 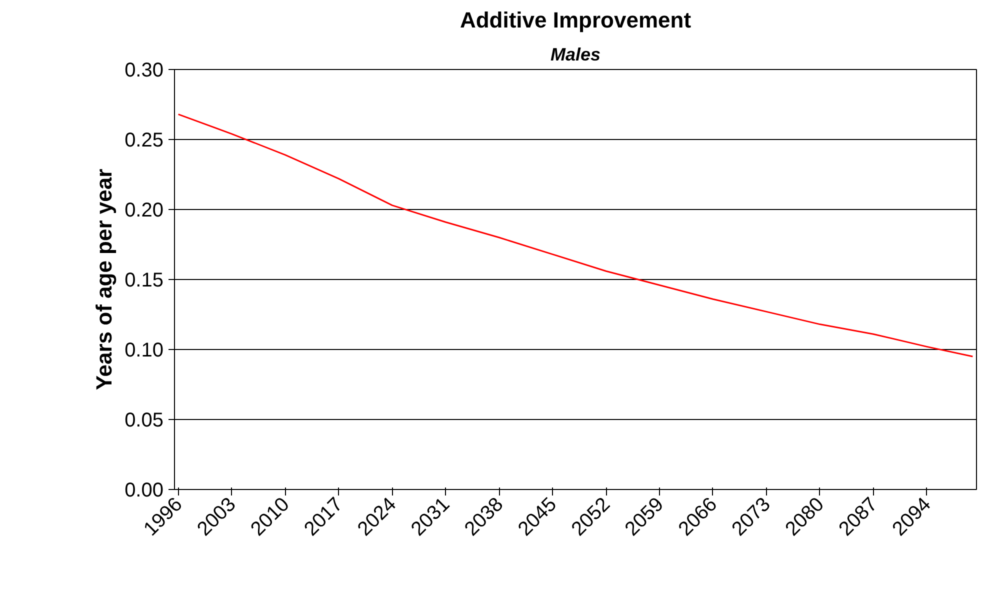 I want to click on y-tick-label: 0.15, so click(x=144, y=281).